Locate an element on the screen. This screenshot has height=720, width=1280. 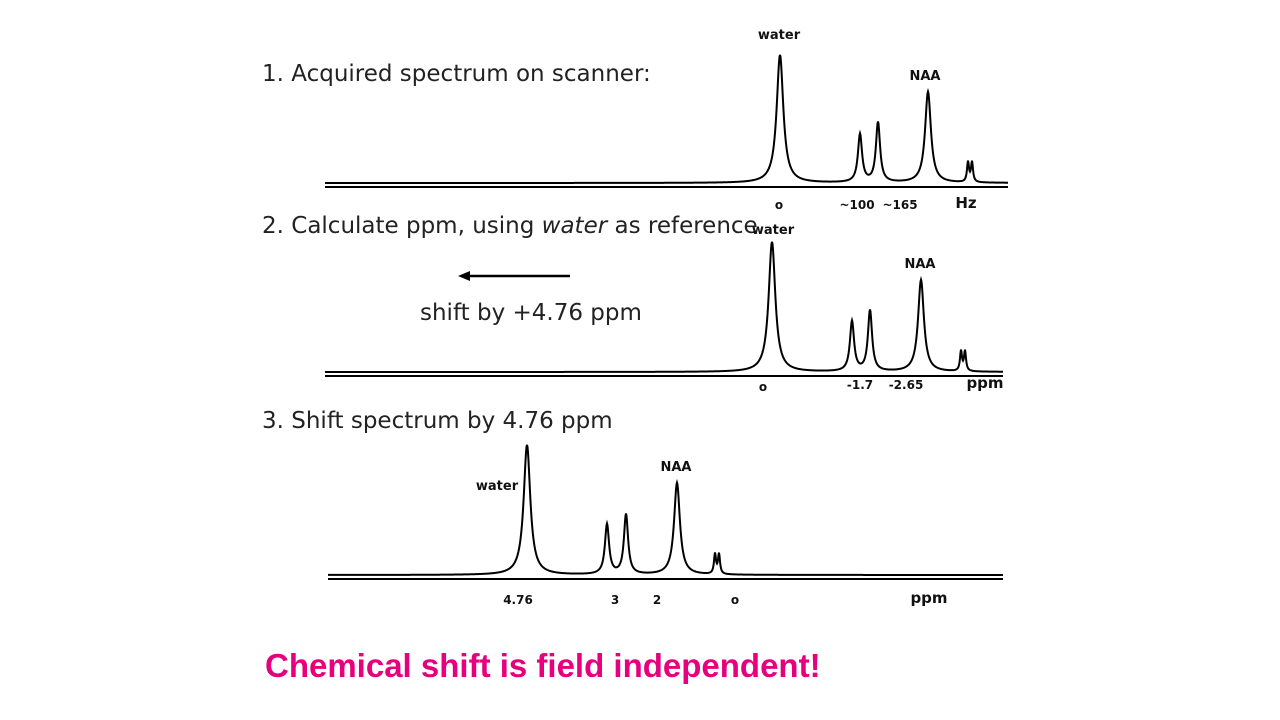
footer: Chemical shift is field independent! is located at coordinates (543, 665).